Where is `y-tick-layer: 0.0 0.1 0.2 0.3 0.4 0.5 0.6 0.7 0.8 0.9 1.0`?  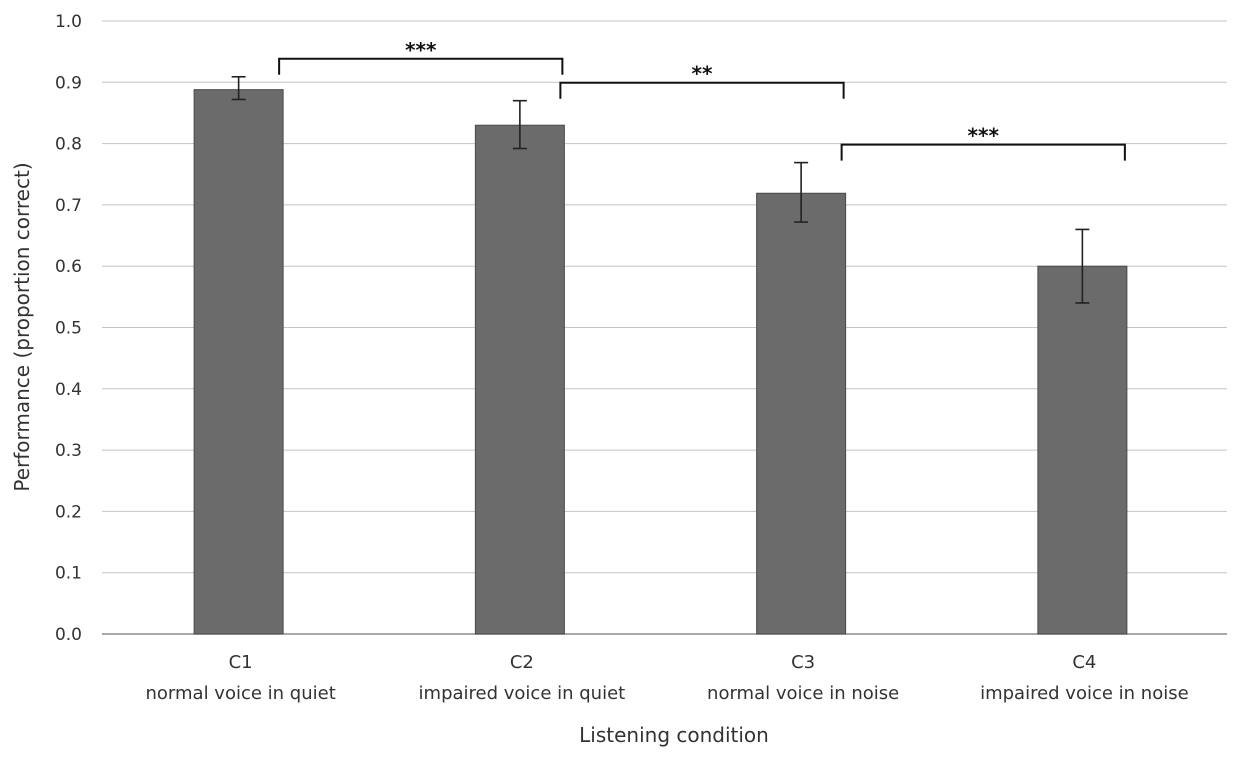 y-tick-layer: 0.0 0.1 0.2 0.3 0.4 0.5 0.6 0.7 0.8 0.9 1.0 is located at coordinates (68, 328).